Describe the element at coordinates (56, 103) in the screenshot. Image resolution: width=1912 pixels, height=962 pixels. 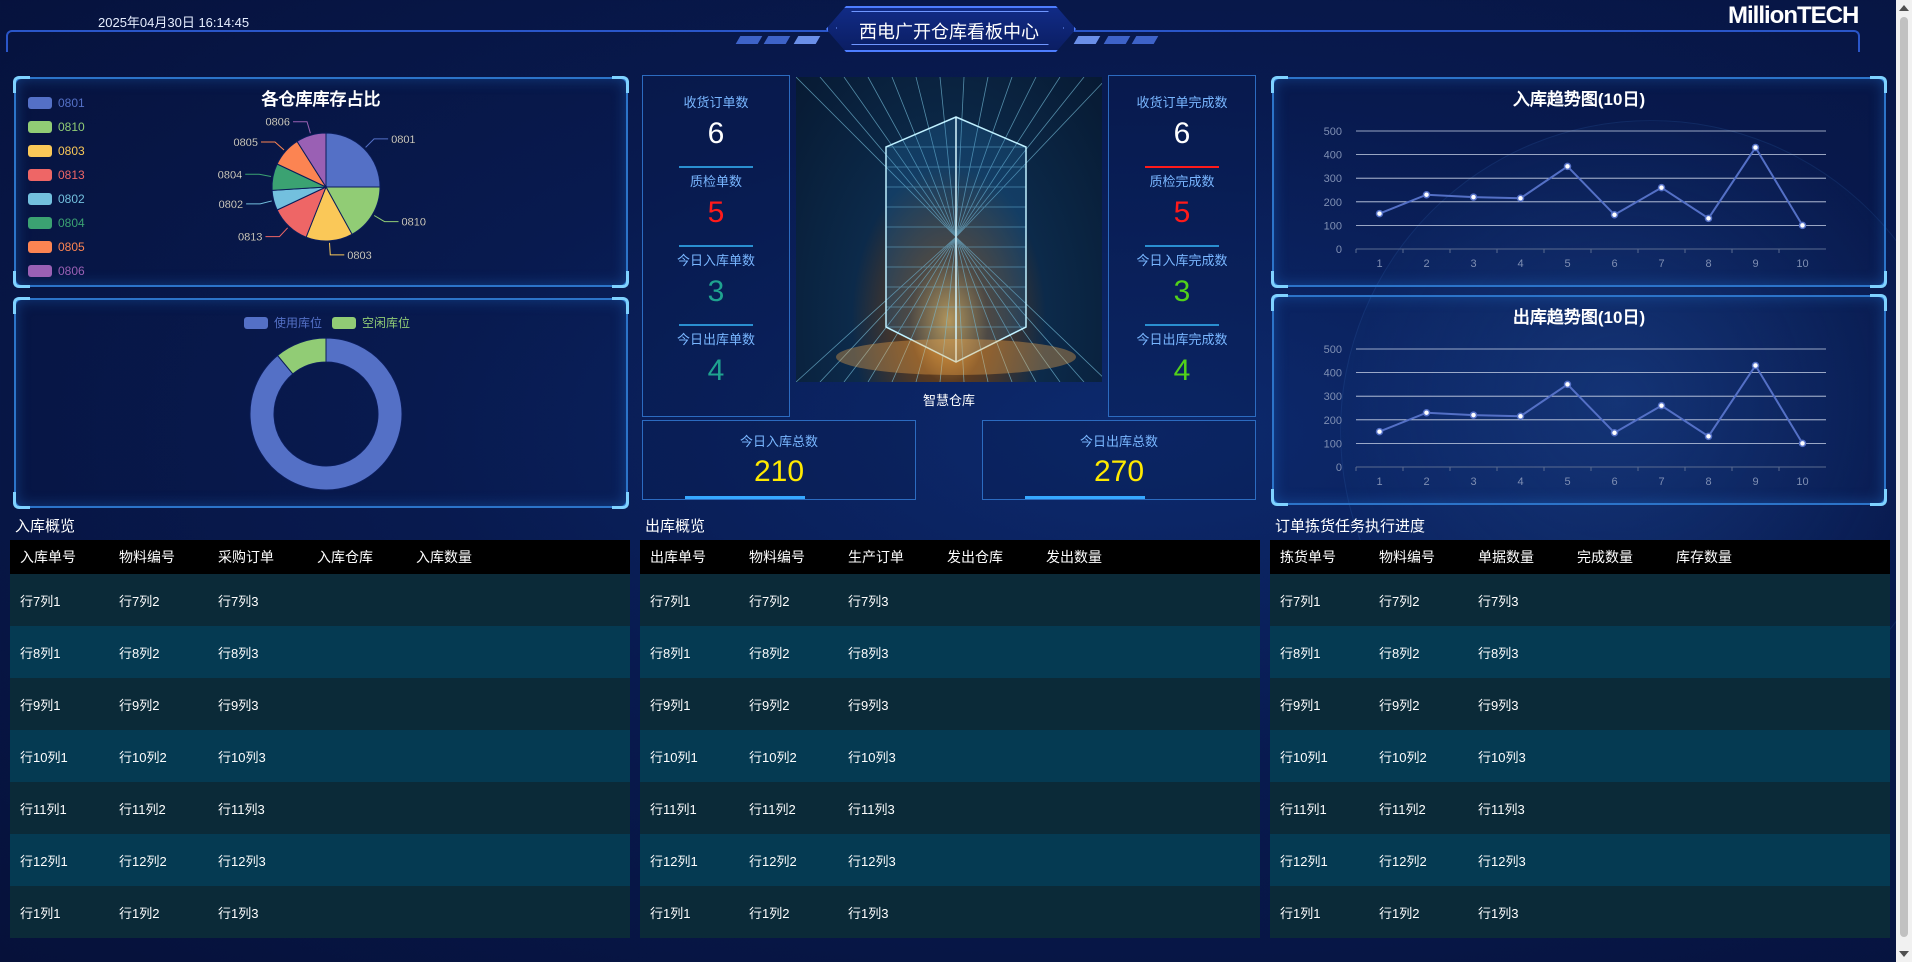
I see `pie-legend-item: 0801` at that location.